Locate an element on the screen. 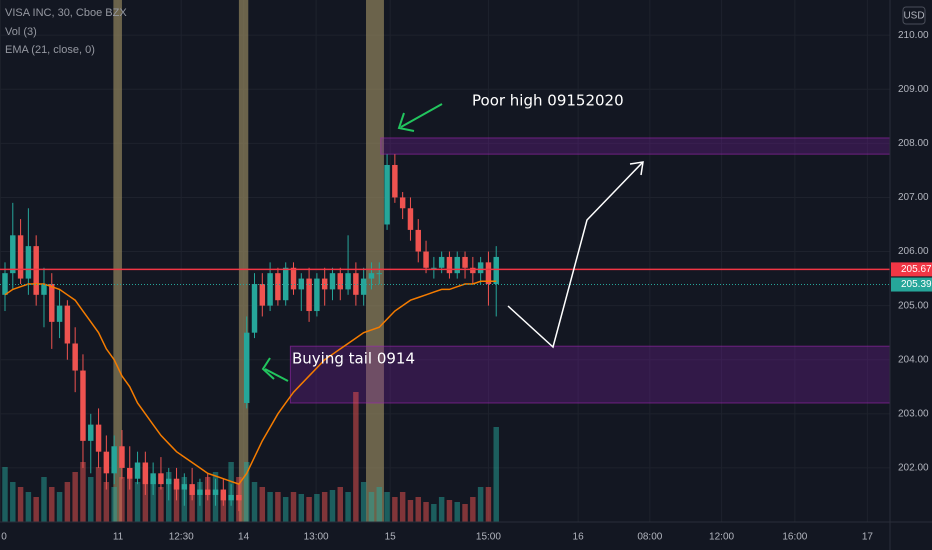 The height and width of the screenshot is (550, 932). x-tick-label: 17 is located at coordinates (868, 537).